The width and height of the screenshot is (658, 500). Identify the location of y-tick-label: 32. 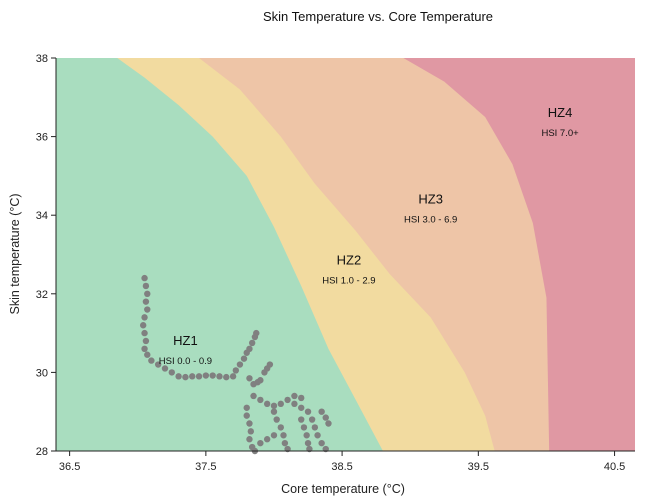
(42, 295).